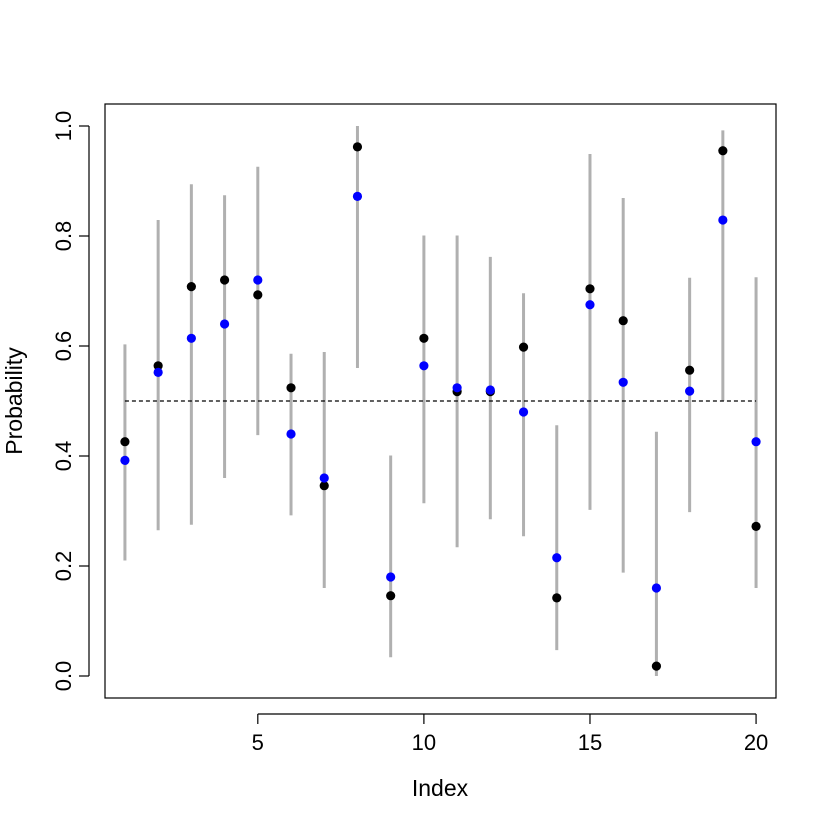 This screenshot has height=830, width=830. What do you see at coordinates (63, 676) in the screenshot?
I see `y-tick-label: 0.0` at bounding box center [63, 676].